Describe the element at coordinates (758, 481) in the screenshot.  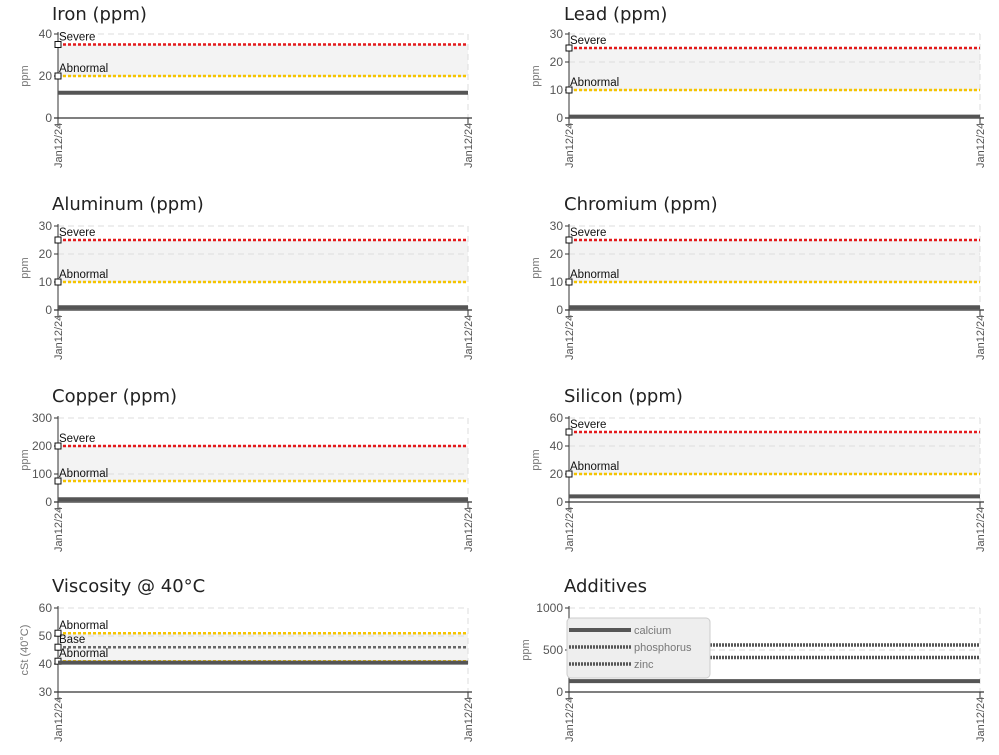
I see `plot-5: 0 20 40 60 ppm Jan12/24 Jan12/24 Severe Abnormal` at that location.